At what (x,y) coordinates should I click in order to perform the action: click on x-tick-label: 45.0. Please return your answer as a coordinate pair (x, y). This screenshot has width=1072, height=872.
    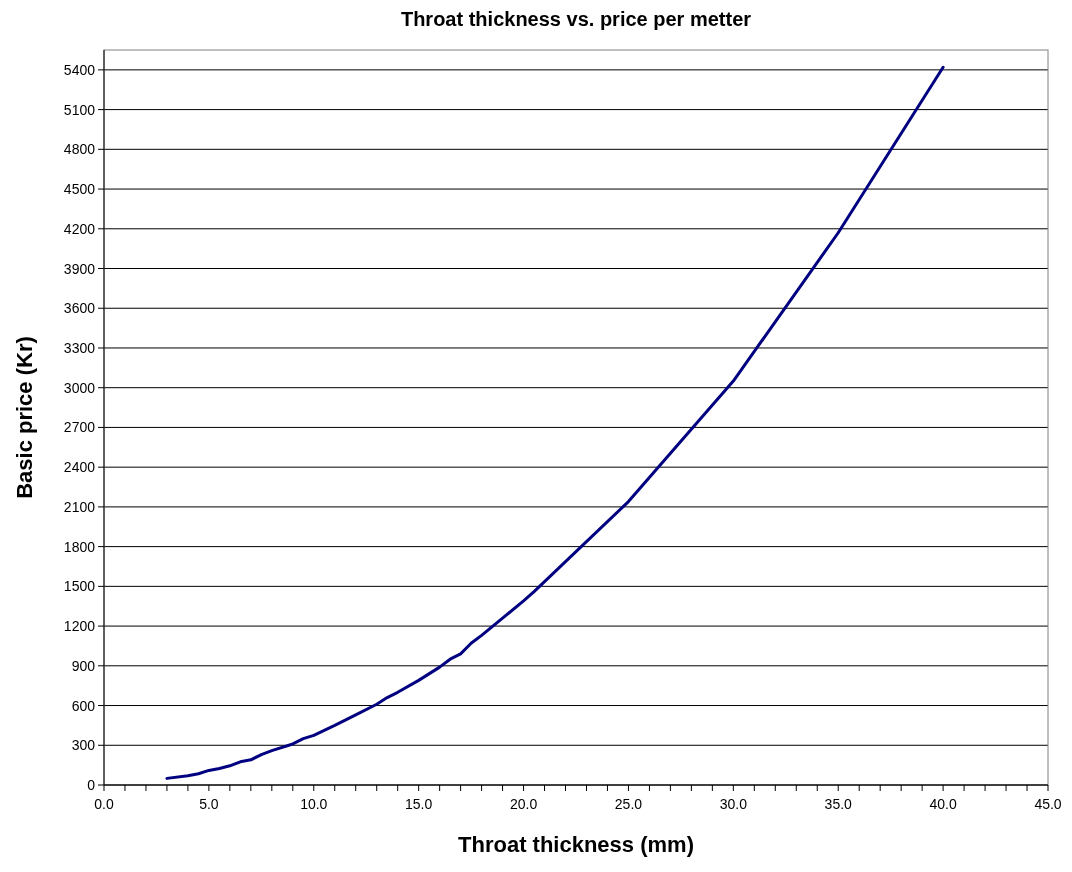
    Looking at the image, I should click on (1048, 804).